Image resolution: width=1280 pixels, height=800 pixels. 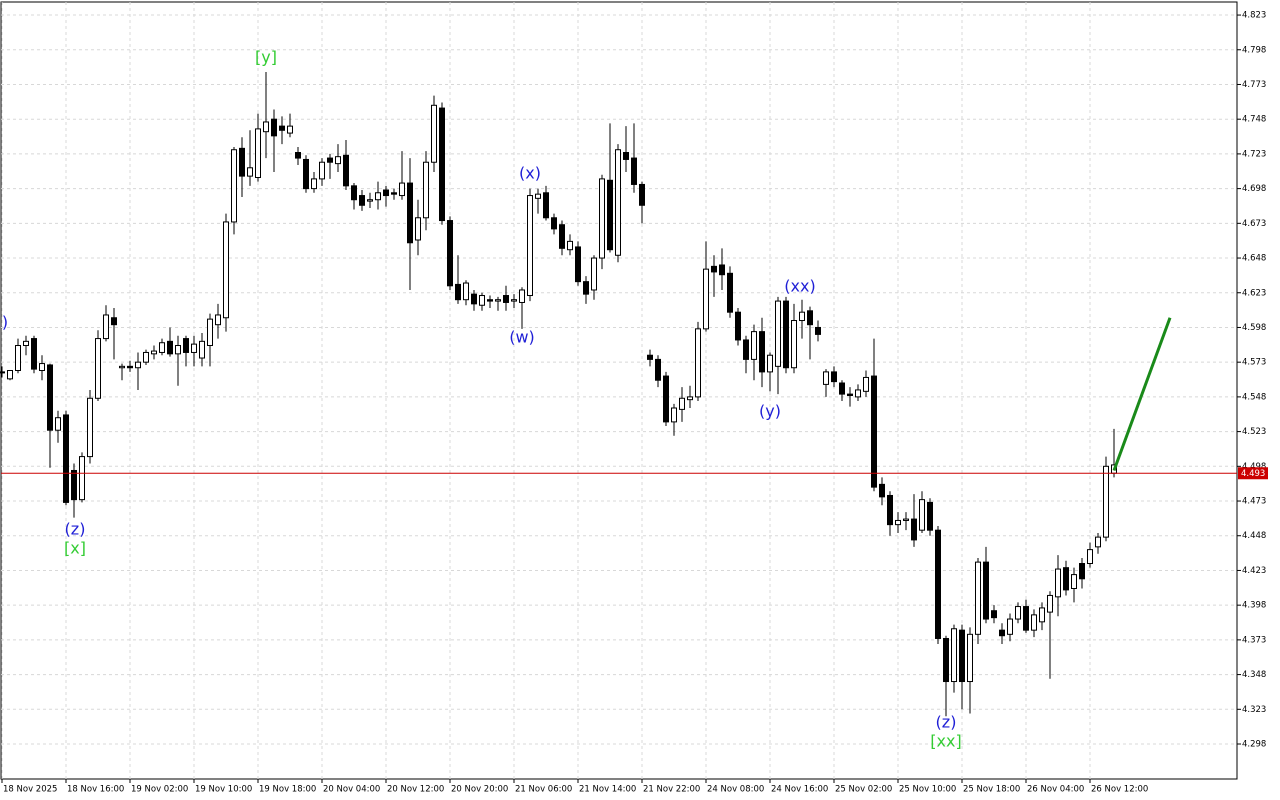 What do you see at coordinates (415, 790) in the screenshot?
I see `x-tick-label: 20 Nov 12:00` at bounding box center [415, 790].